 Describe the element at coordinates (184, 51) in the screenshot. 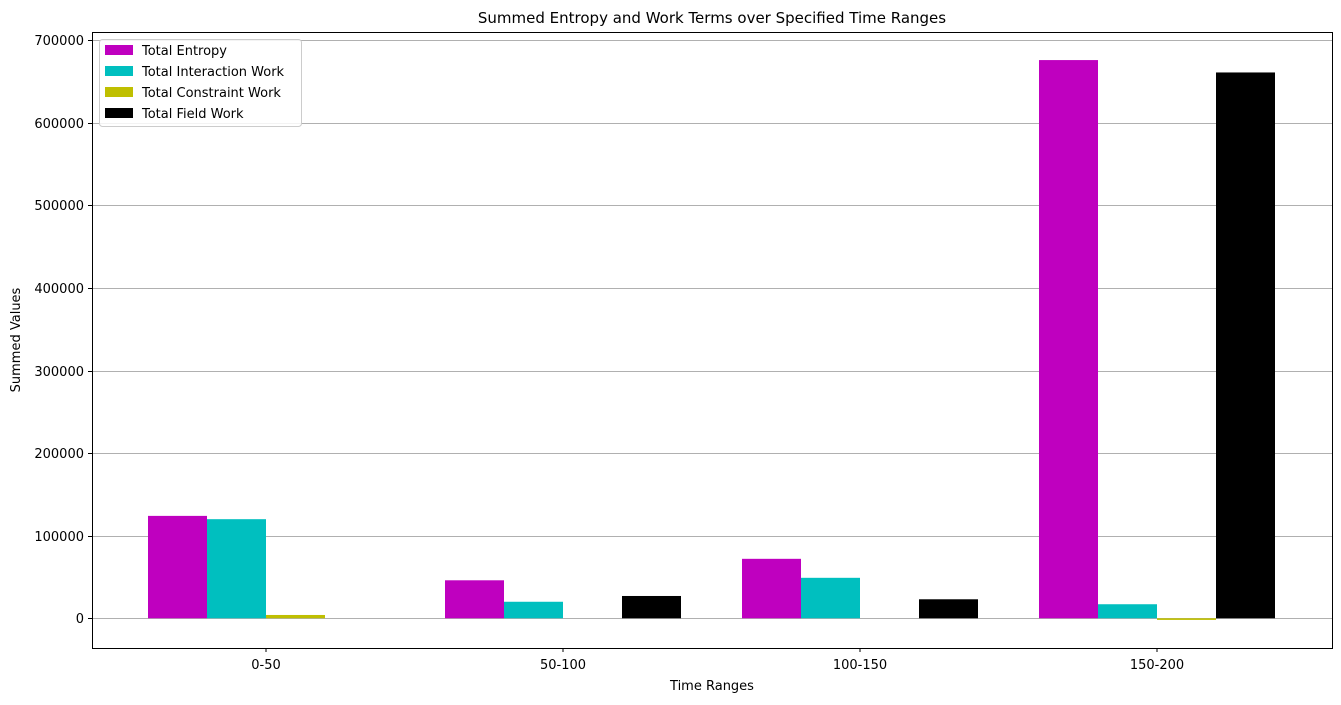

I see `legend-label: Total Entropy` at that location.